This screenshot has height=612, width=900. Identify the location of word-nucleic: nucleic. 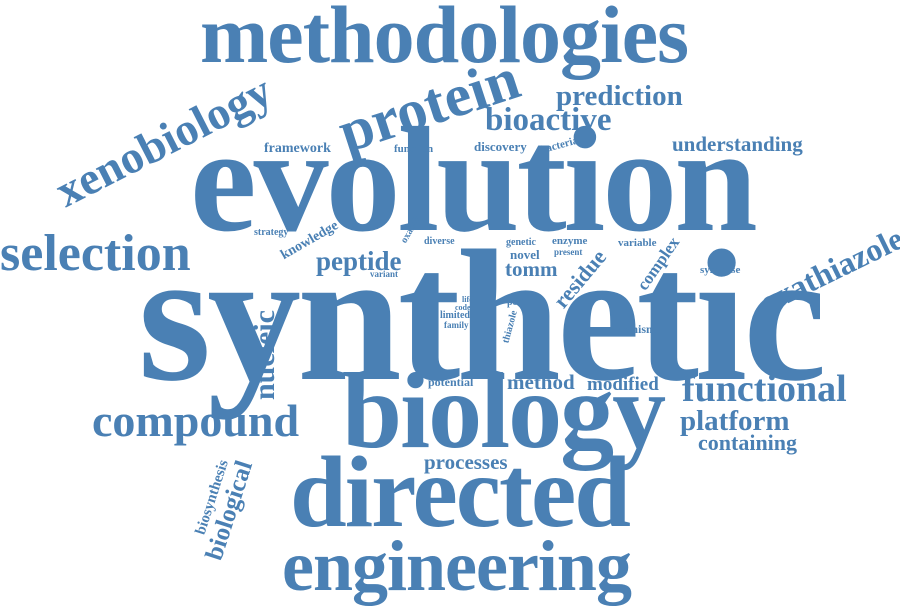
(264, 355).